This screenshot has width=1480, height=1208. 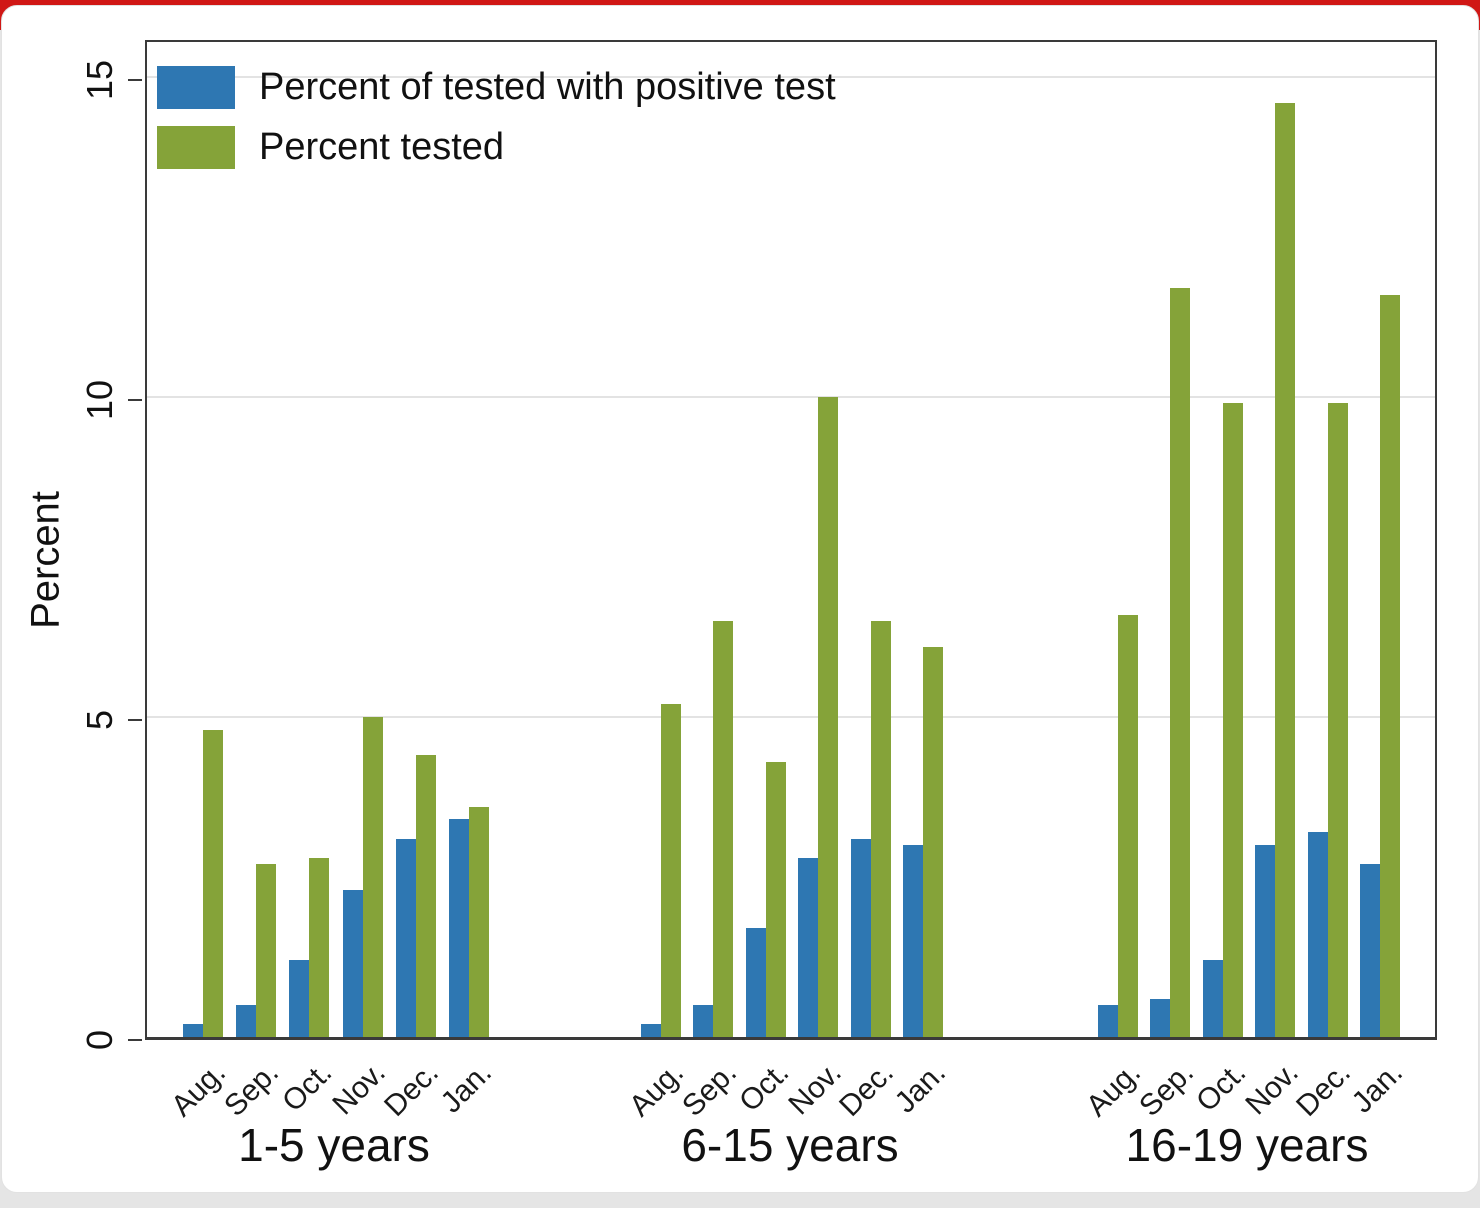 I want to click on bar-positive-6-15years-Jan, so click(x=913, y=941).